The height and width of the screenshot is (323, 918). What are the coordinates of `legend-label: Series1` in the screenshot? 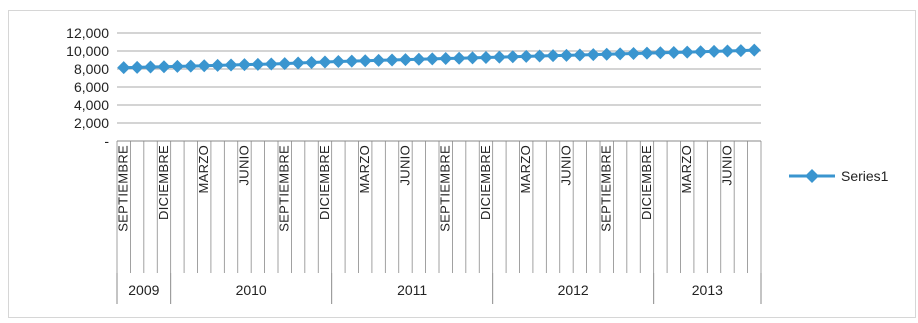 It's located at (865, 176).